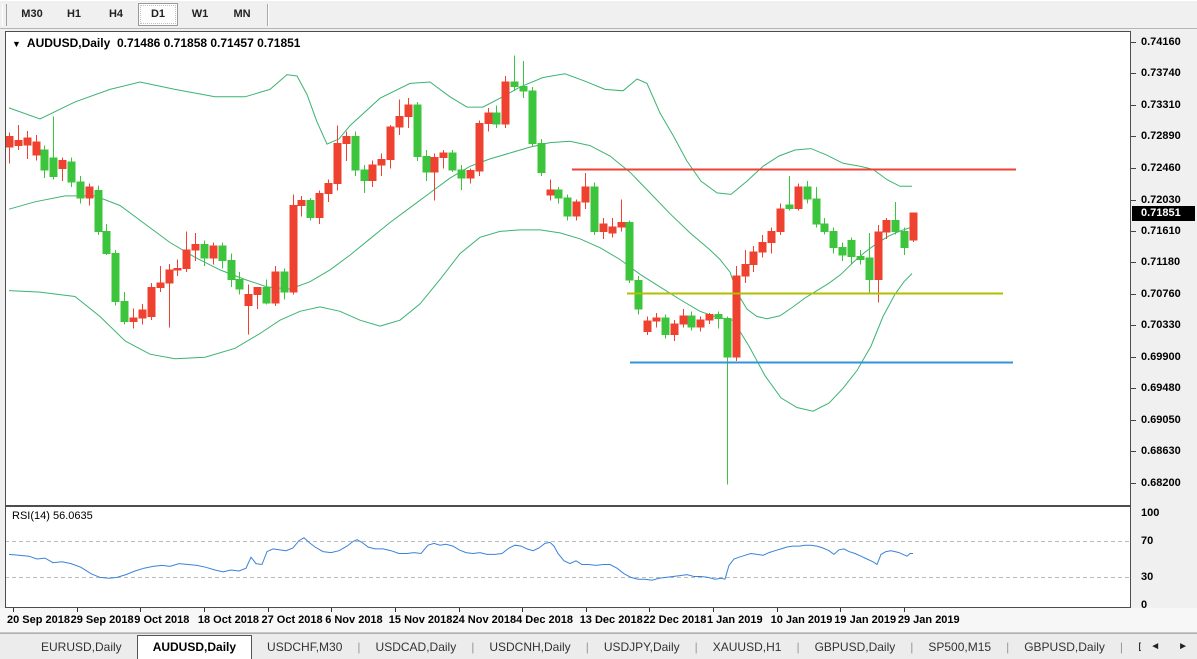  What do you see at coordinates (208, 43) in the screenshot?
I see `chart-title-ohlc: 0.71486 0.71858 0.71457 0.71851` at bounding box center [208, 43].